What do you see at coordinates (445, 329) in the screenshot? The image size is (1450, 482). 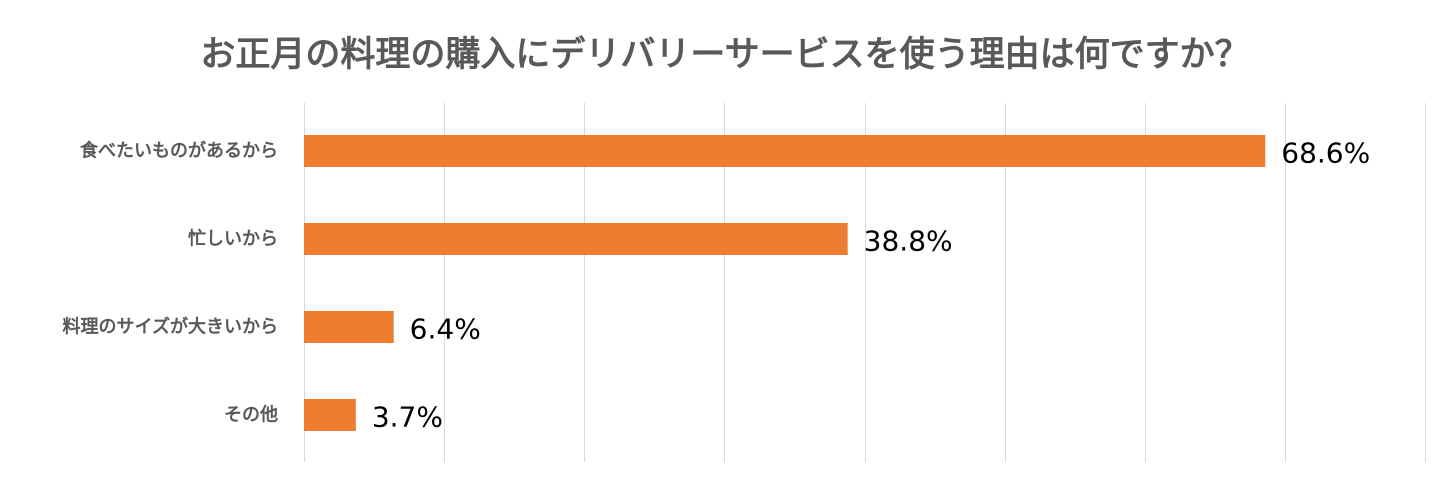 I see `value-label: 6.4%` at bounding box center [445, 329].